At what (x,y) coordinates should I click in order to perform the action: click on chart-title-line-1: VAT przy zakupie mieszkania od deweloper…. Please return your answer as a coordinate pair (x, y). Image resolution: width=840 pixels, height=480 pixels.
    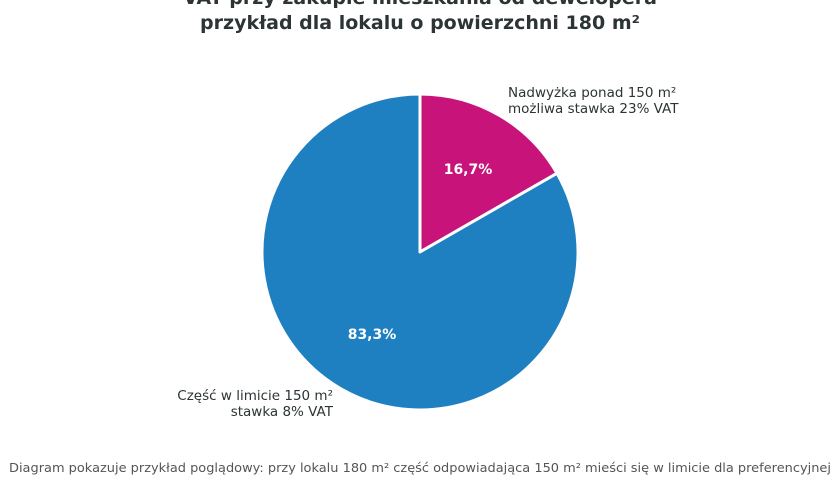
    Looking at the image, I should click on (420, 4).